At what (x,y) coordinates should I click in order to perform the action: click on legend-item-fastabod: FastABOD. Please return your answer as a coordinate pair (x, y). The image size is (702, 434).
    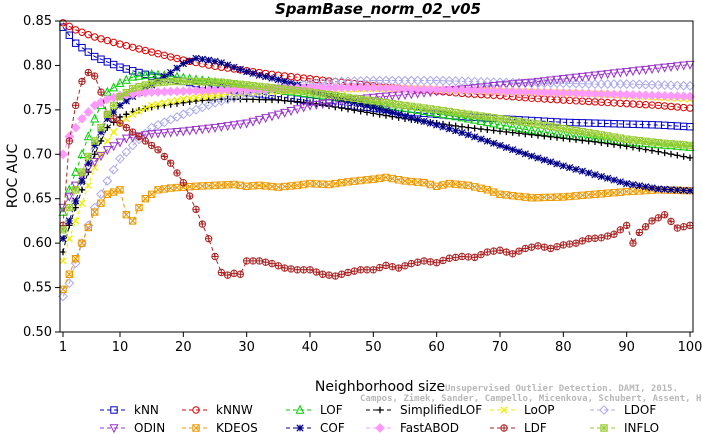
    Looking at the image, I should click on (412, 427).